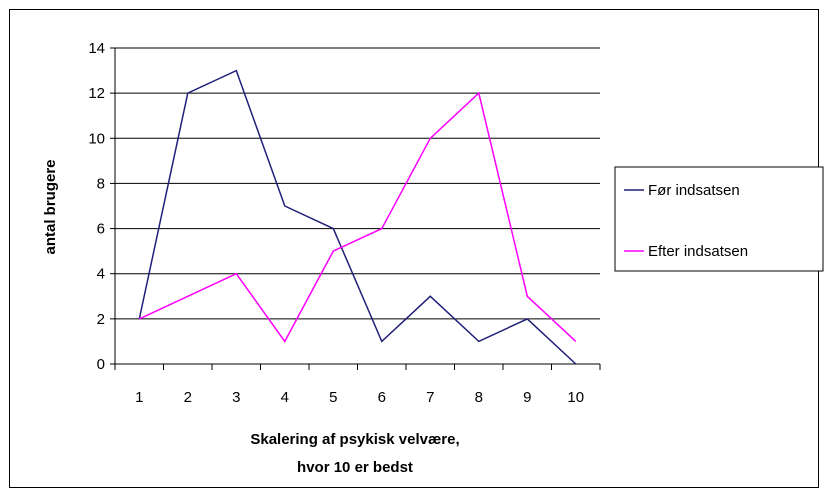 The image size is (828, 497). Describe the element at coordinates (333, 397) in the screenshot. I see `x-tick-label-5: 5` at that location.